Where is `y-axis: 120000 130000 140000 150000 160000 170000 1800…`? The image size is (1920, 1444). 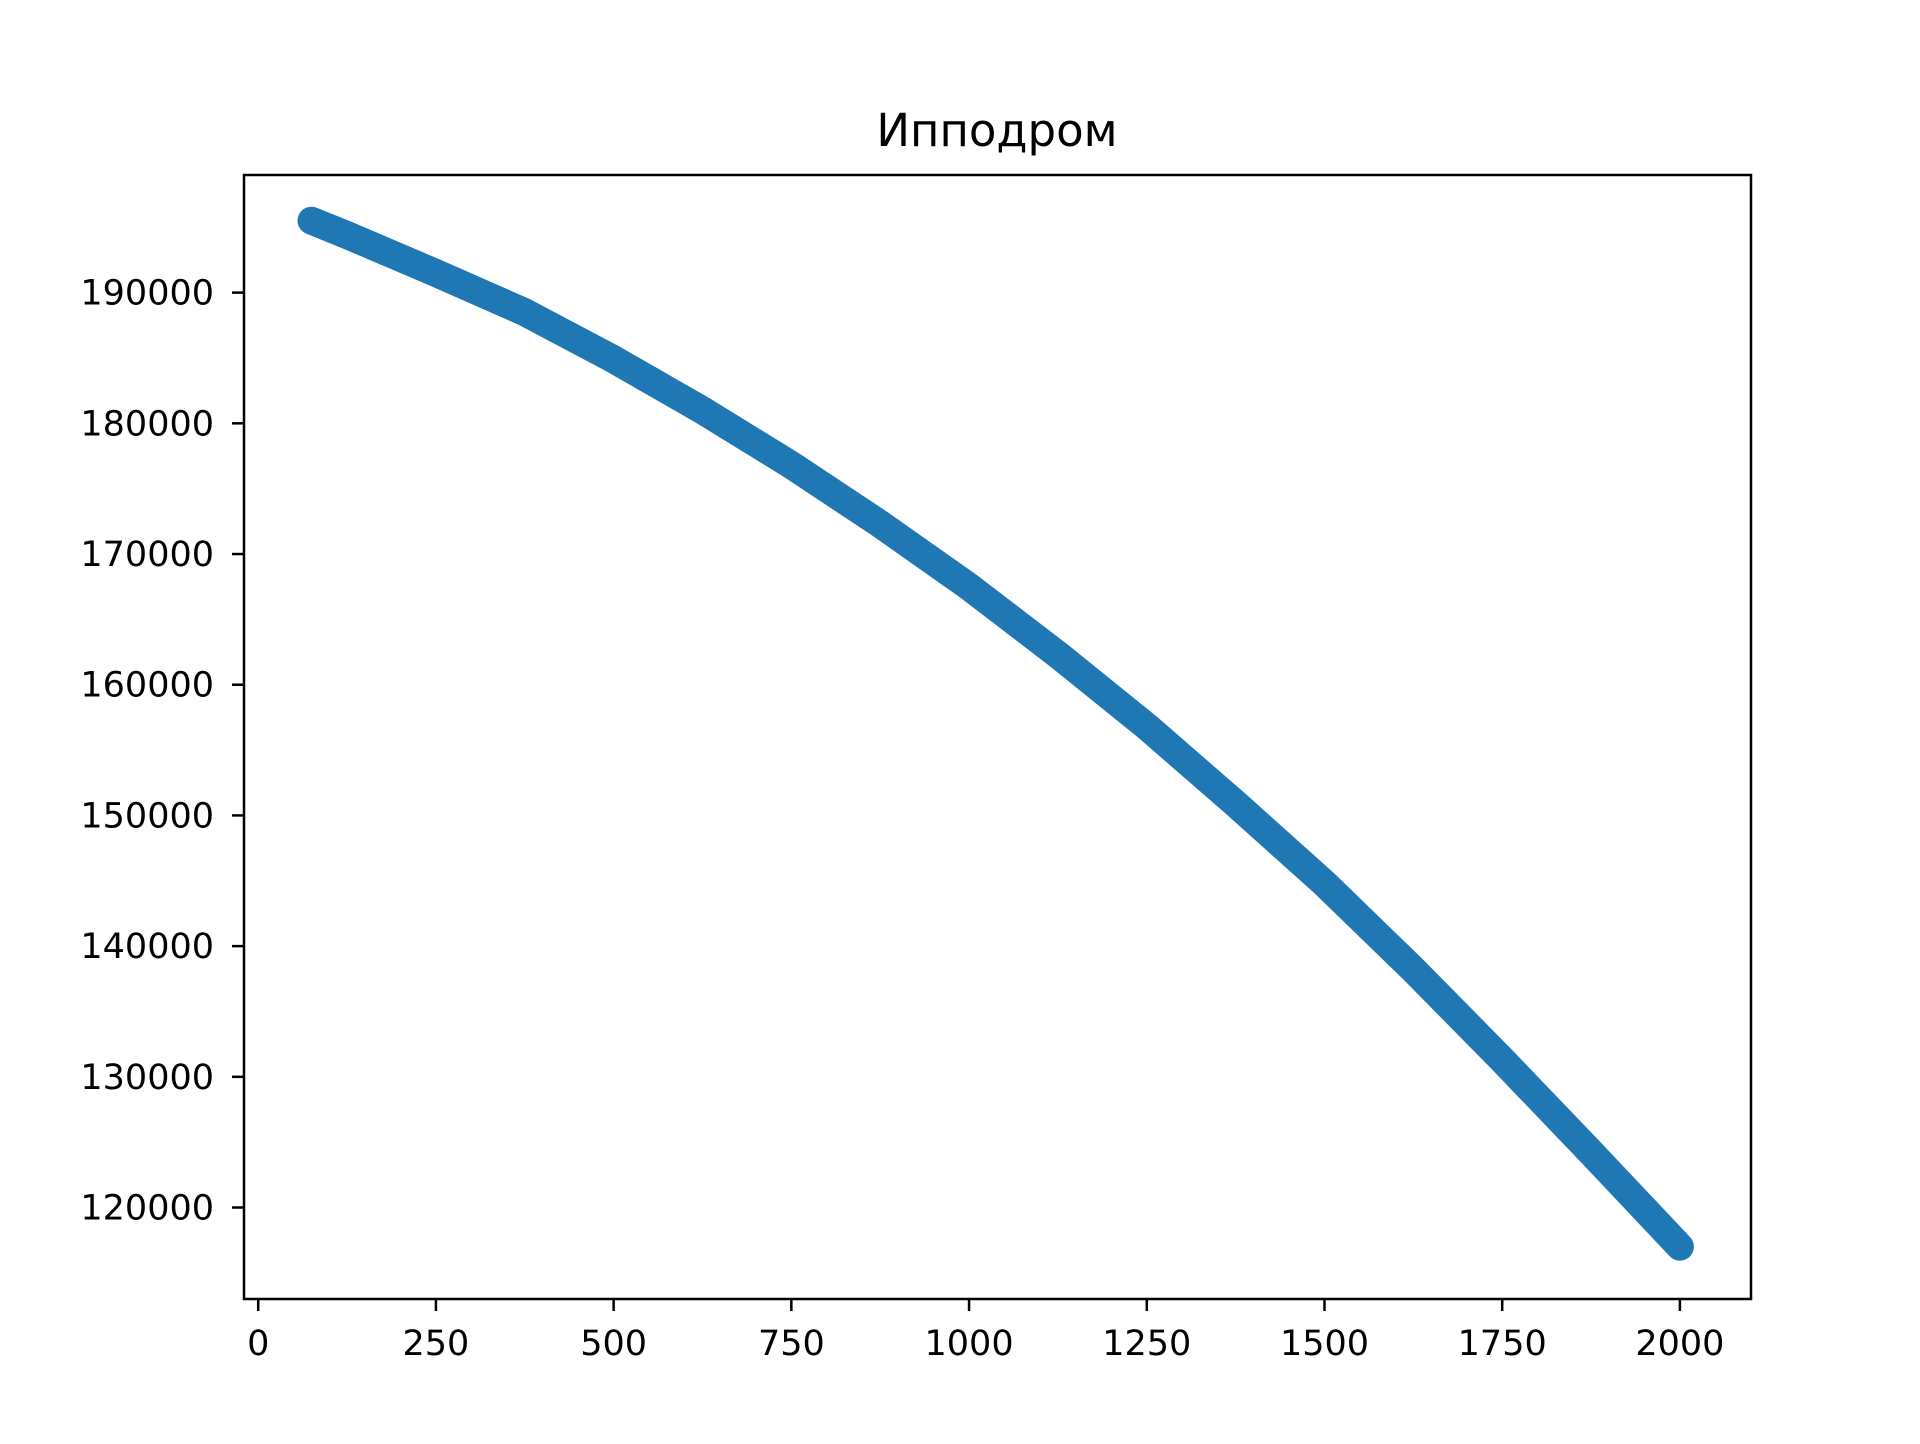
y-axis: 120000 130000 140000 150000 160000 170000 1800… is located at coordinates (162, 751).